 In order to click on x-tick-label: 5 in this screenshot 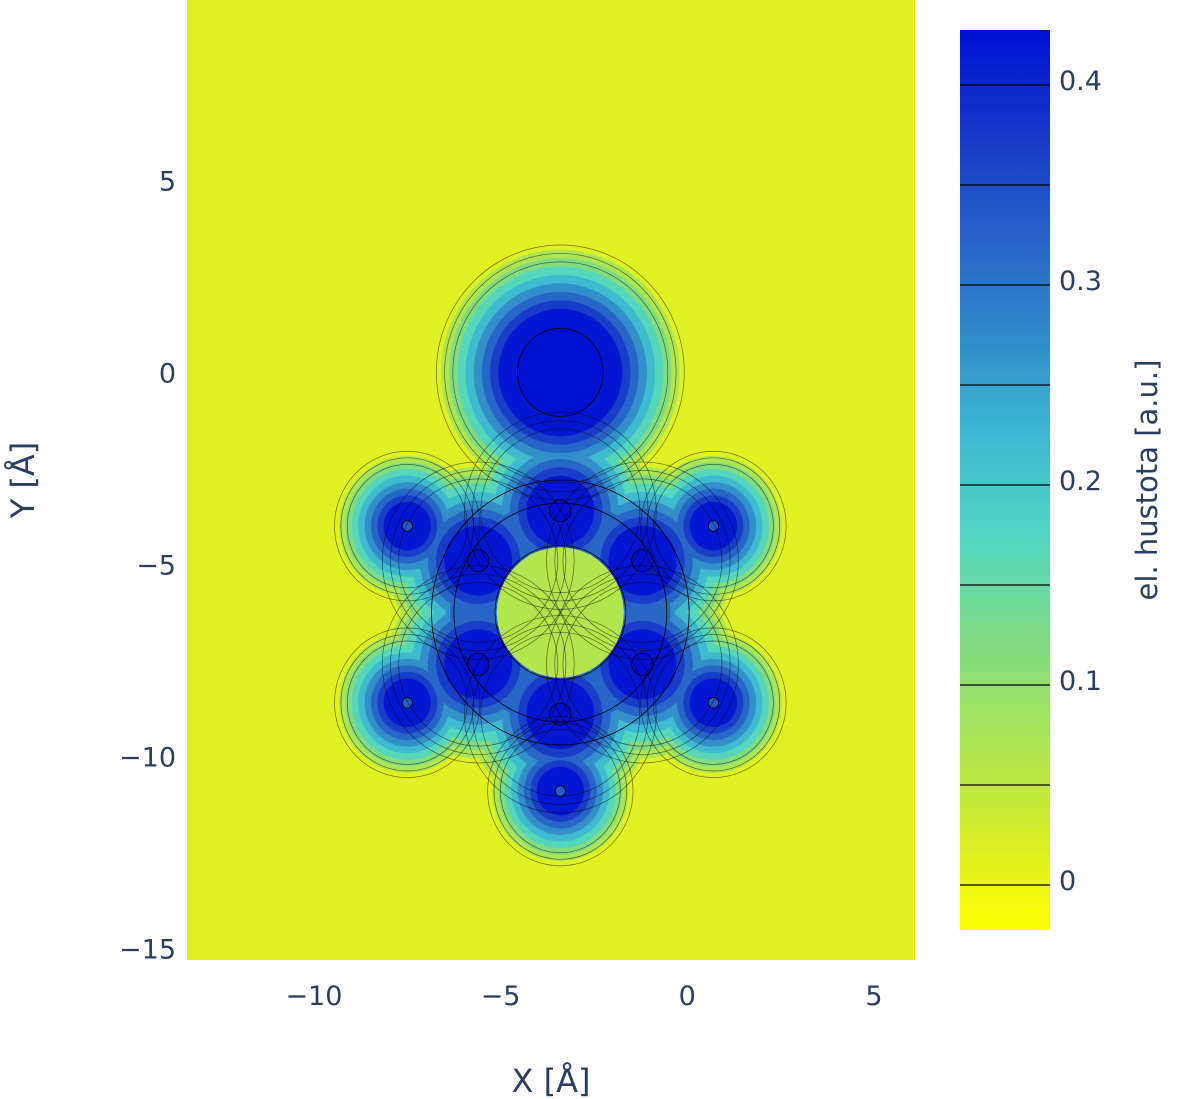, I will do `click(873, 996)`.